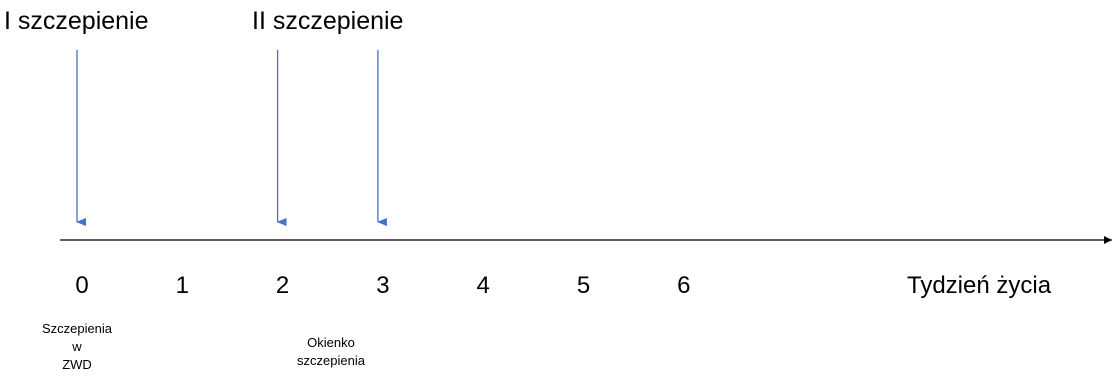 This screenshot has height=383, width=1115. What do you see at coordinates (383, 285) in the screenshot?
I see `week-tick-label: 3` at bounding box center [383, 285].